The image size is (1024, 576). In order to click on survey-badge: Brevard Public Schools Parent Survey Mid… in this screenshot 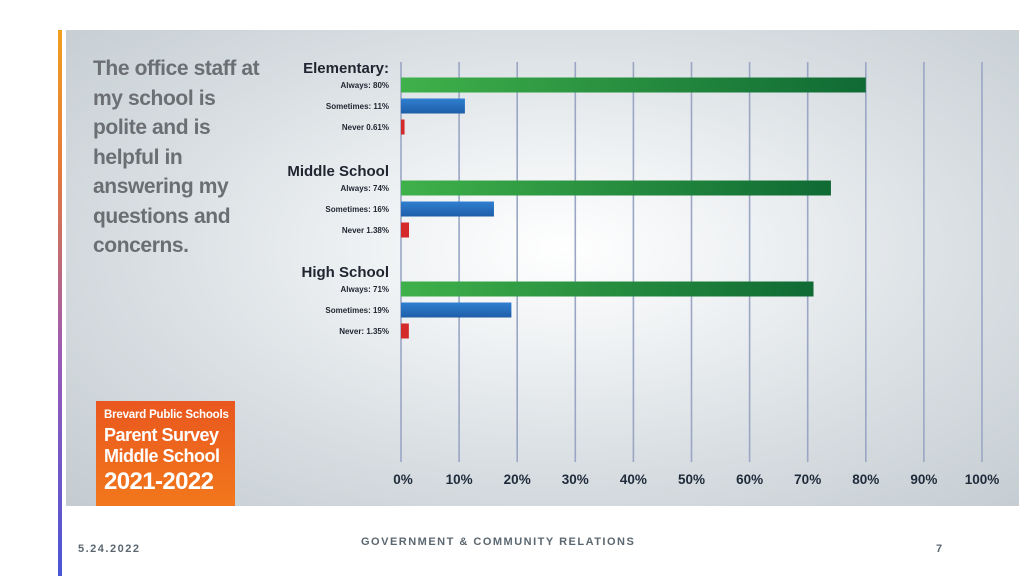, I will do `click(165, 453)`.